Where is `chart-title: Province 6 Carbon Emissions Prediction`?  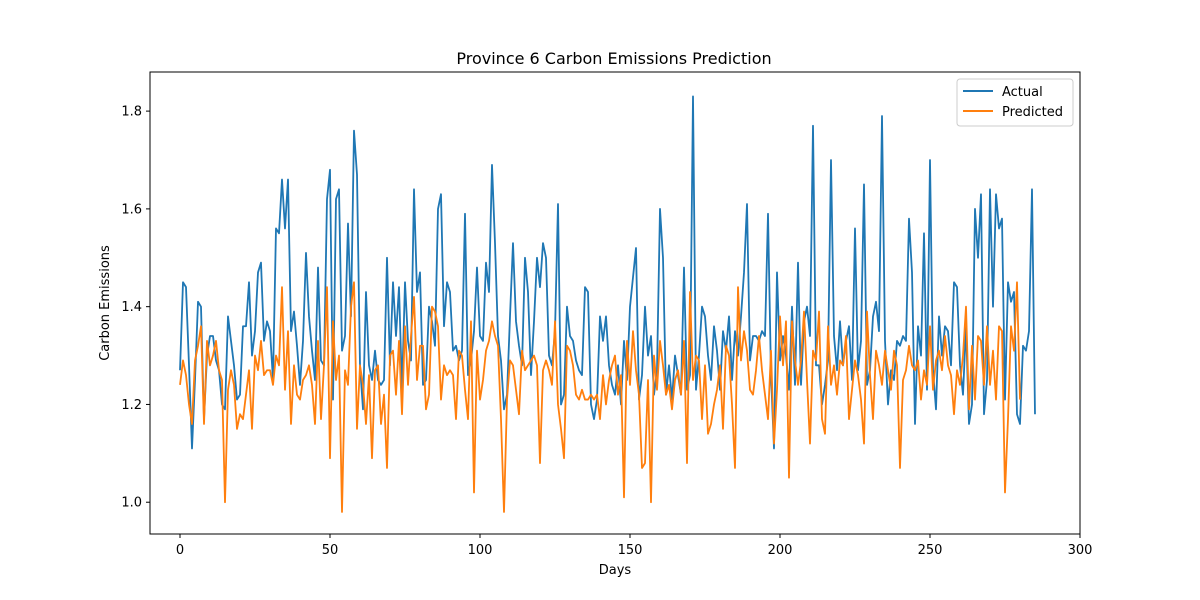
chart-title: Province 6 Carbon Emissions Prediction is located at coordinates (613, 58).